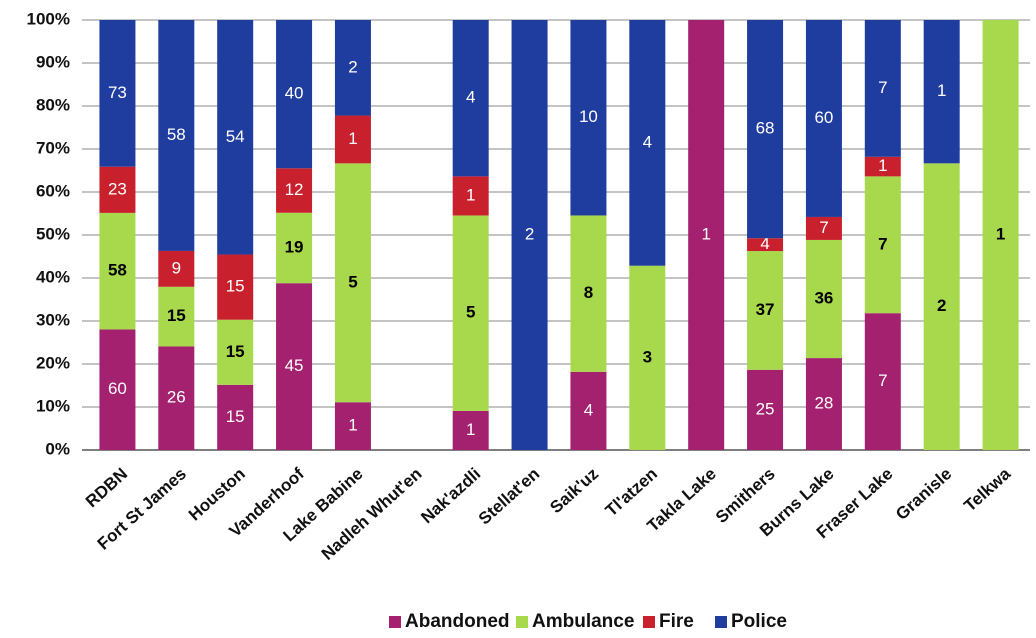  I want to click on legend-label: Police, so click(759, 621).